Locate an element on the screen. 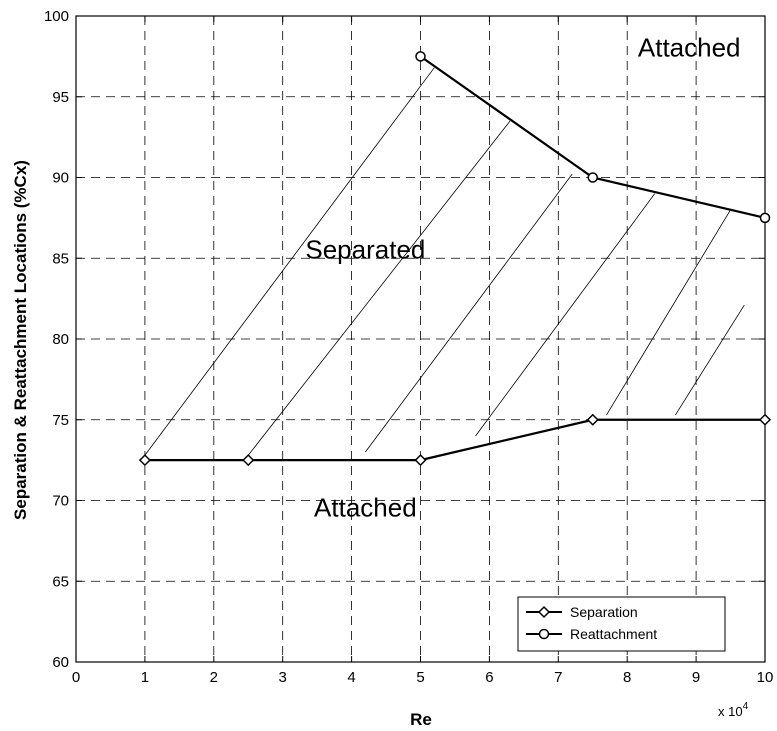  legend-reattachment-marker is located at coordinates (544, 634).